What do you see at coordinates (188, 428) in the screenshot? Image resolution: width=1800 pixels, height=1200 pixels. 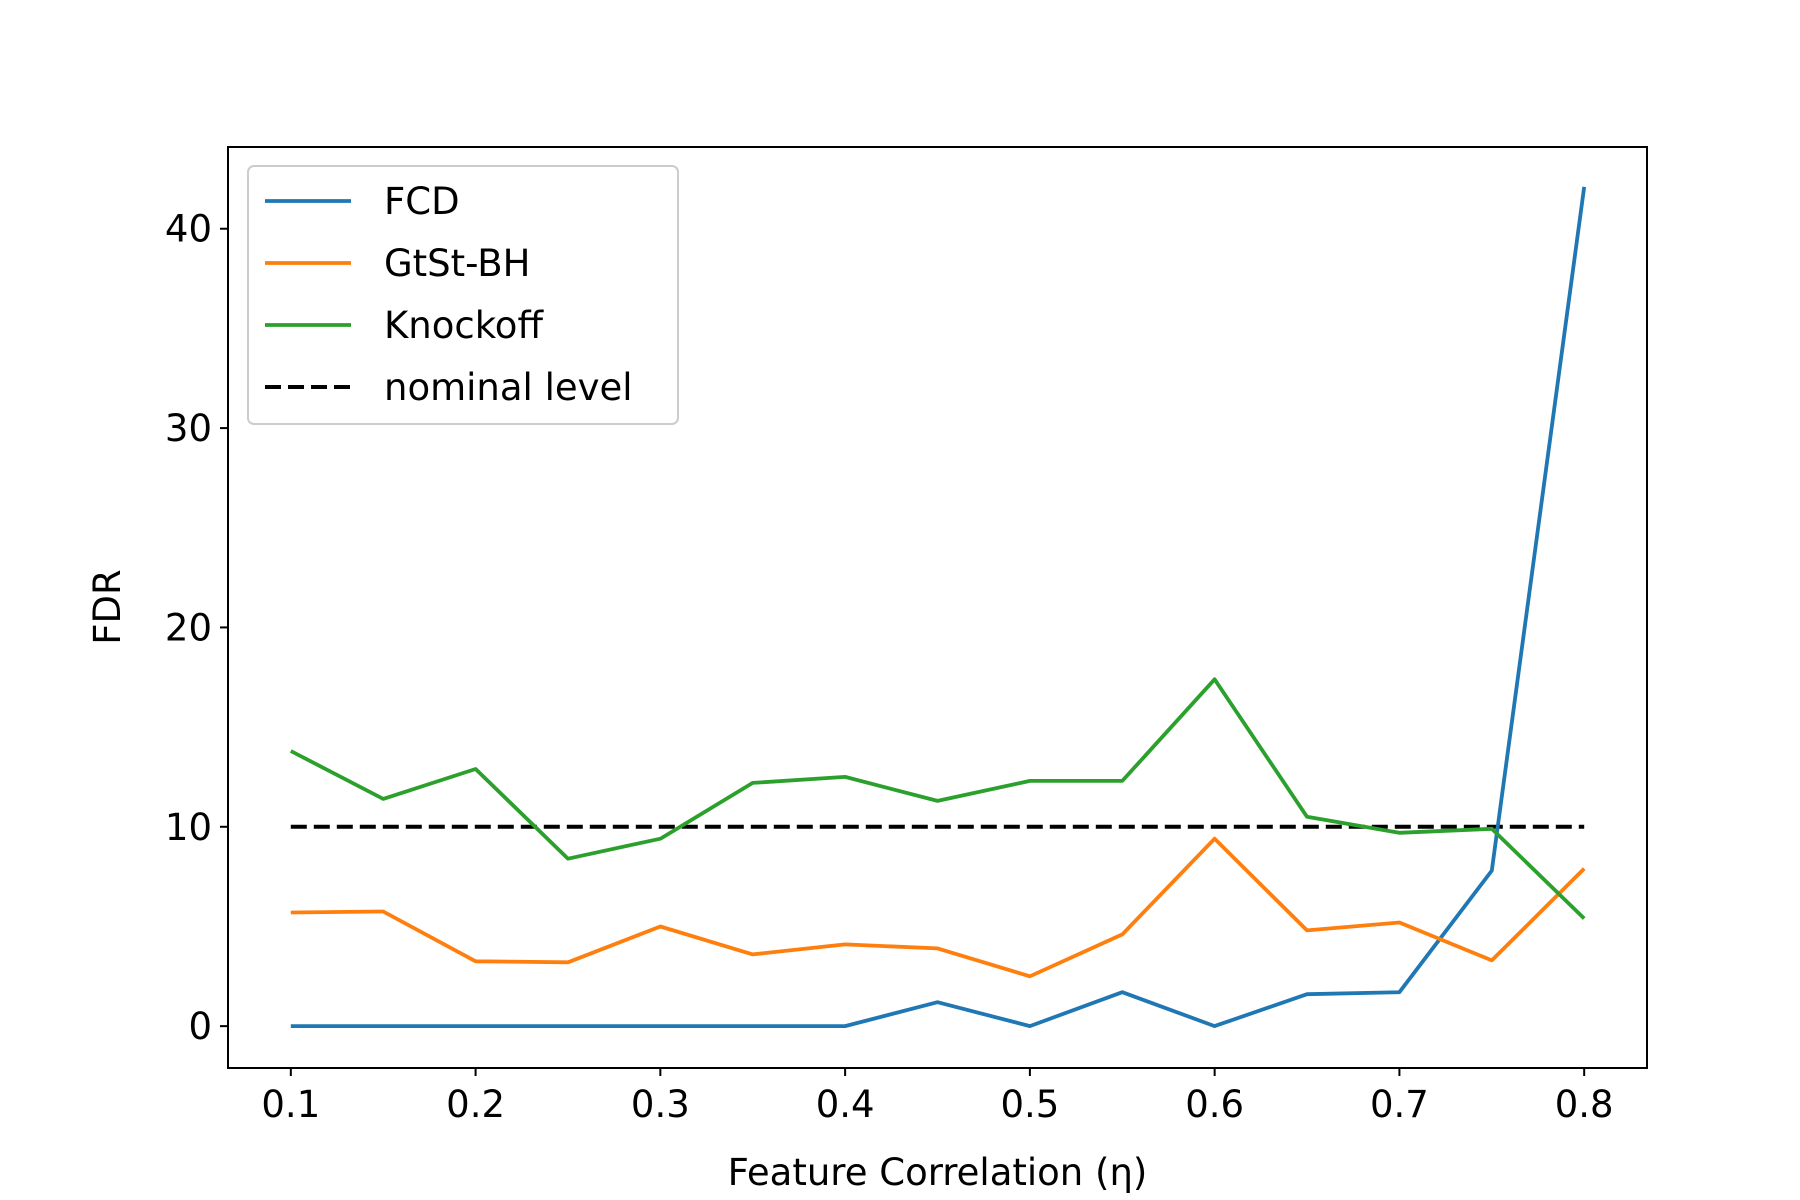 I see `y-tick-label: 30` at bounding box center [188, 428].